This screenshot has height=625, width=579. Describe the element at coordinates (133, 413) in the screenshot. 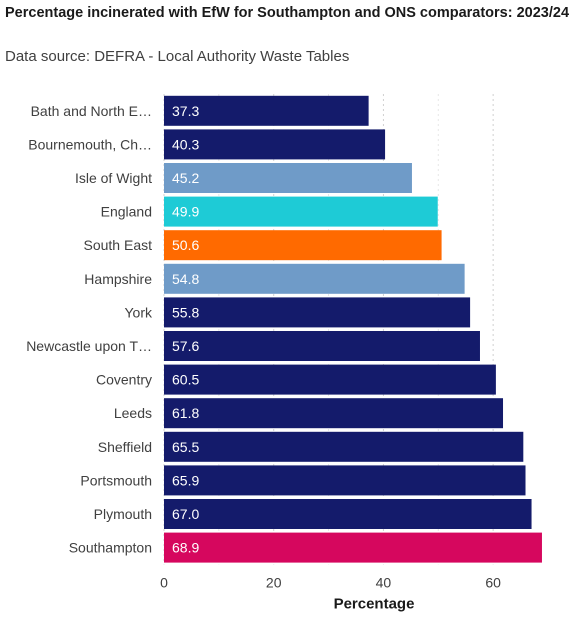

I see `category-label: Leeds` at that location.